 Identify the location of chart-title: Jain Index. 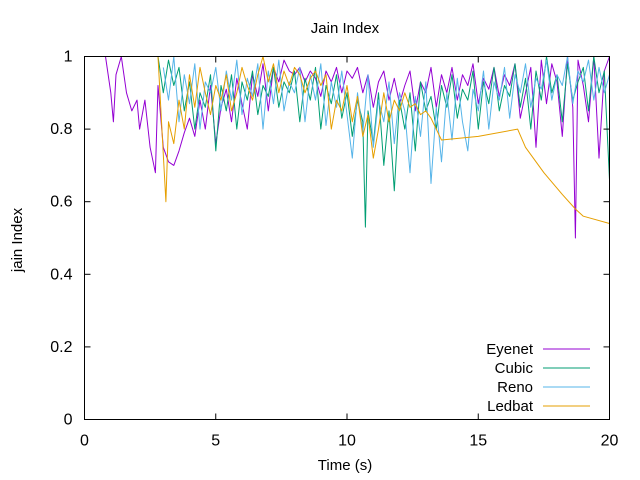
(345, 28).